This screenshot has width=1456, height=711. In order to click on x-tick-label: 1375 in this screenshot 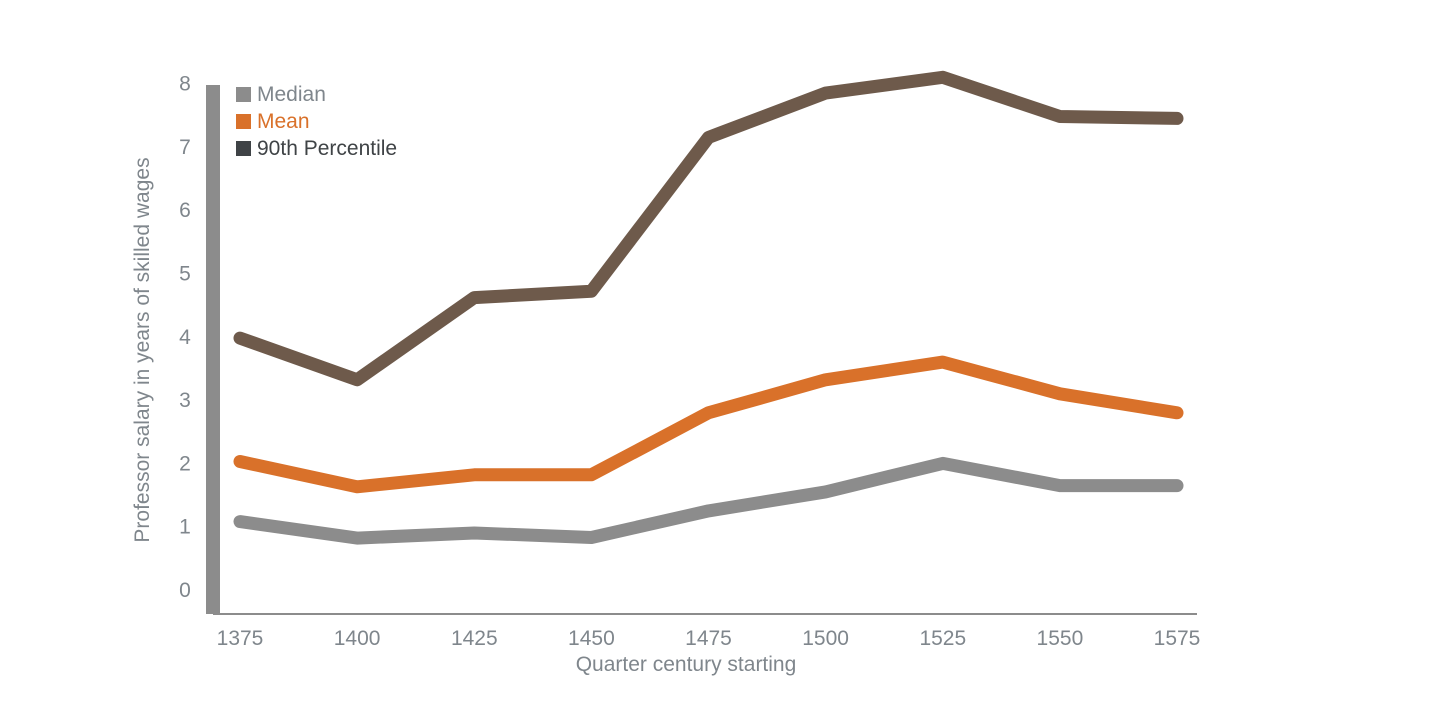, I will do `click(240, 638)`.